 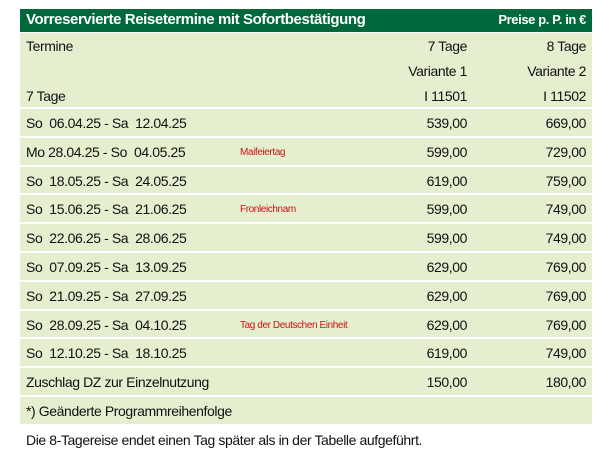 I want to click on col2-head: Variante 2, so click(x=556, y=71).